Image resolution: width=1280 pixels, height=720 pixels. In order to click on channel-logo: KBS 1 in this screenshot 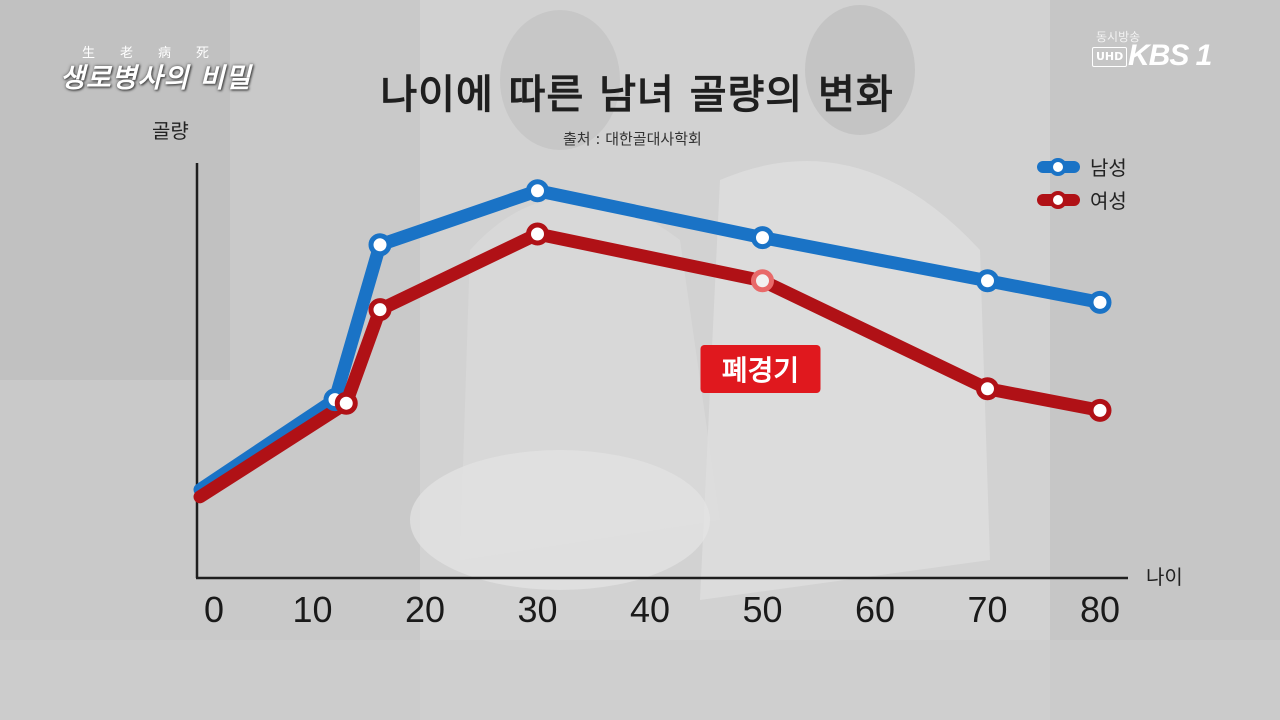, I will do `click(1170, 55)`.